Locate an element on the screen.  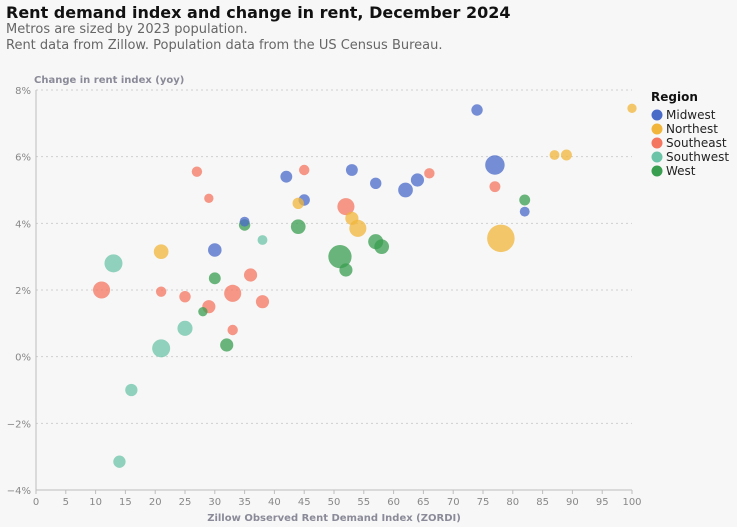
x-tick-label: 0 is located at coordinates (36, 502).